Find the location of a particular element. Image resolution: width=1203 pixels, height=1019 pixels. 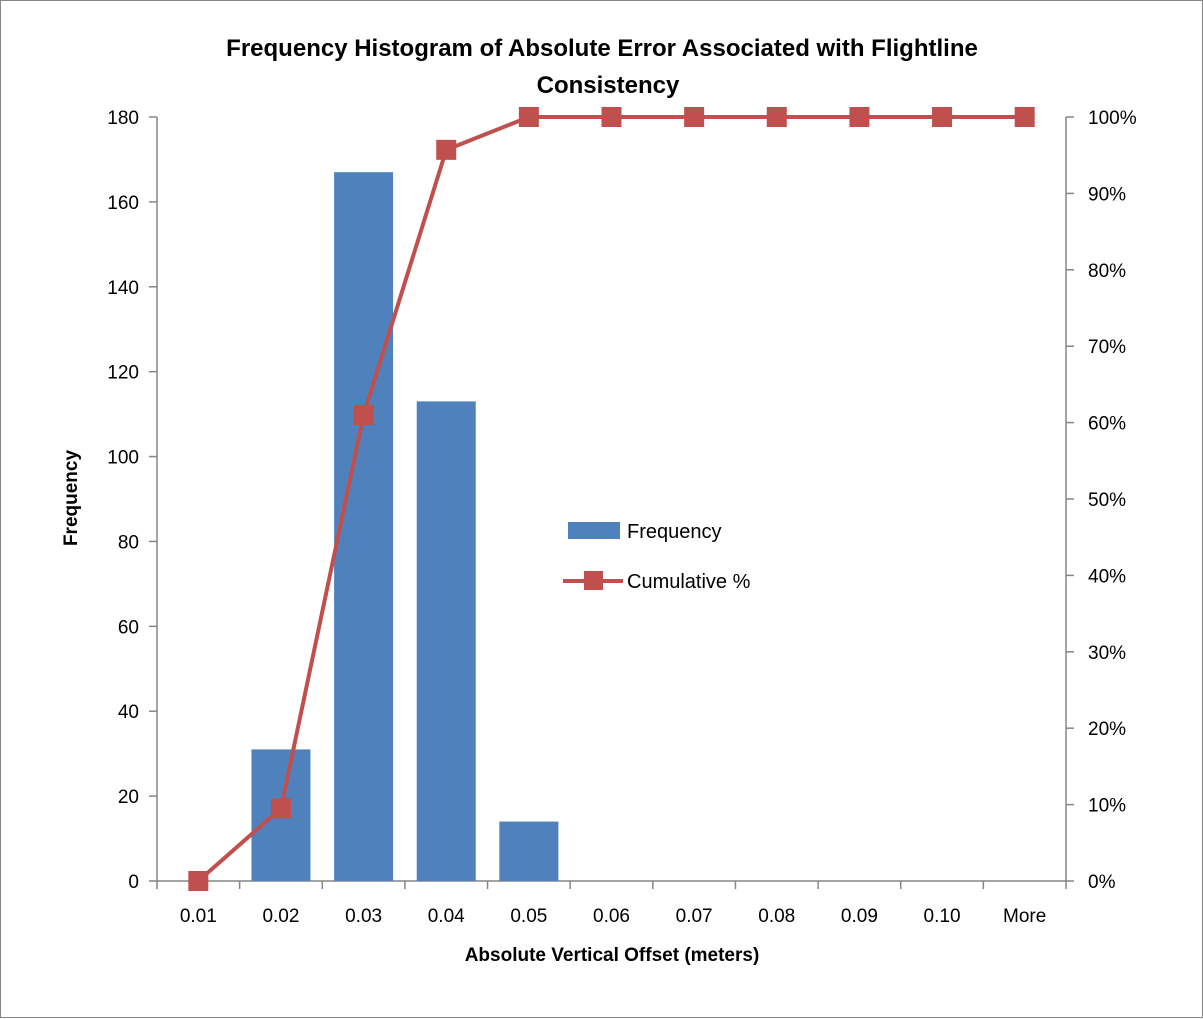

y-tick-label: 160 is located at coordinates (123, 203).